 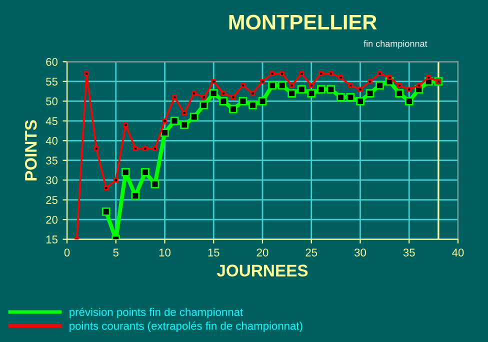 I want to click on x-tick-label: 20, so click(x=262, y=252).